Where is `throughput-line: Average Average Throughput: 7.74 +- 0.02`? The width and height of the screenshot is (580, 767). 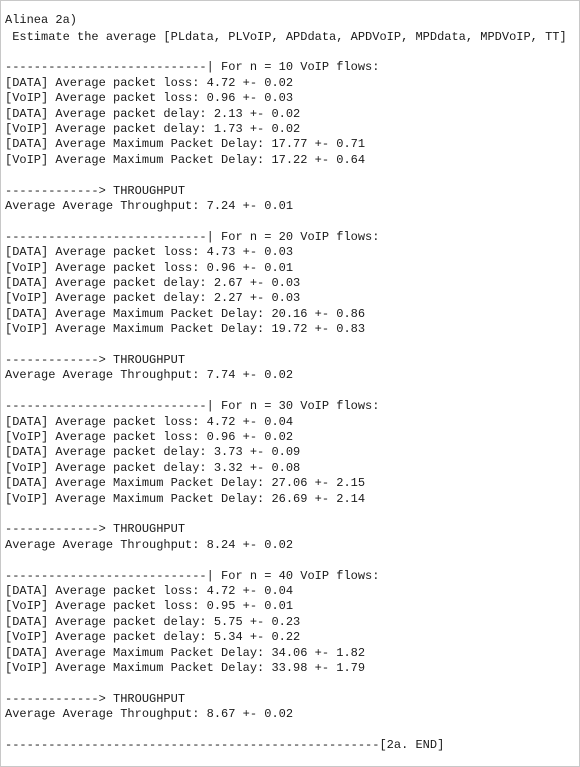
throughput-line: Average Average Throughput: 7.74 +- 0.02 is located at coordinates (149, 375).